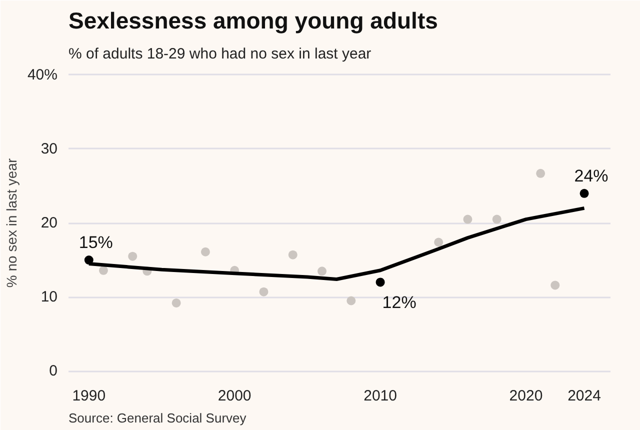  I want to click on data-label: 24%, so click(591, 176).